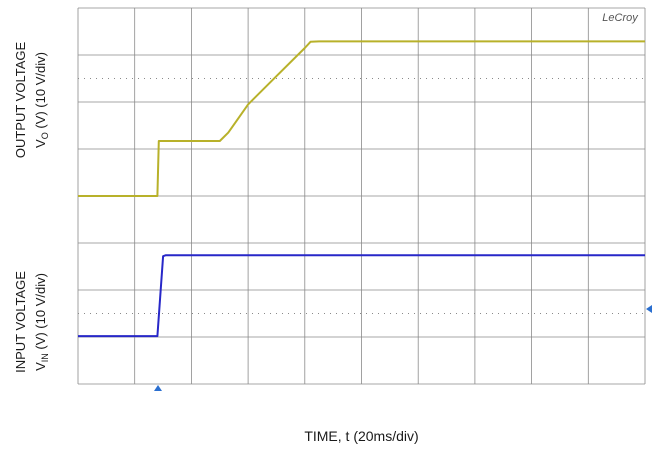 Image resolution: width=662 pixels, height=452 pixels. What do you see at coordinates (20, 322) in the screenshot?
I see `bottom-label-line1: INPUT VOLTAGE` at bounding box center [20, 322].